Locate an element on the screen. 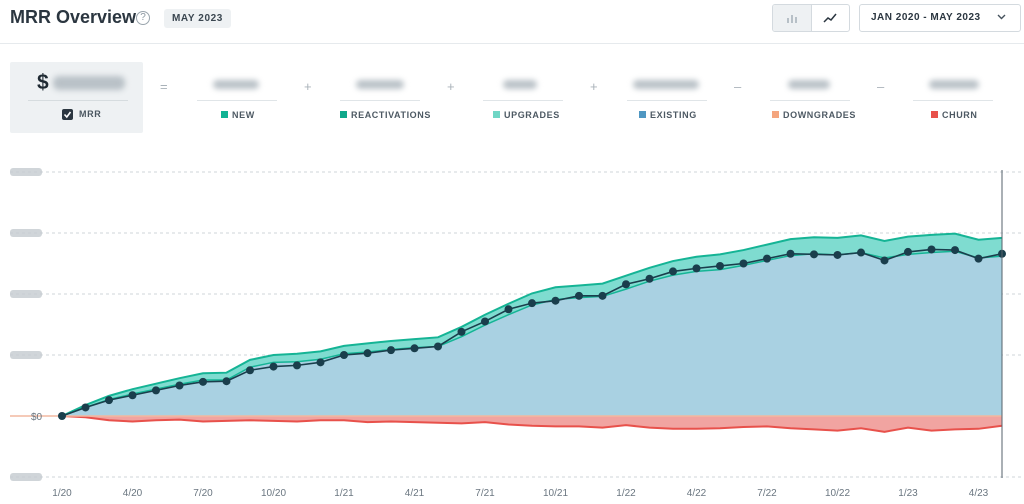 The width and height of the screenshot is (1024, 504). question-circle-icon: ? is located at coordinates (143, 18).